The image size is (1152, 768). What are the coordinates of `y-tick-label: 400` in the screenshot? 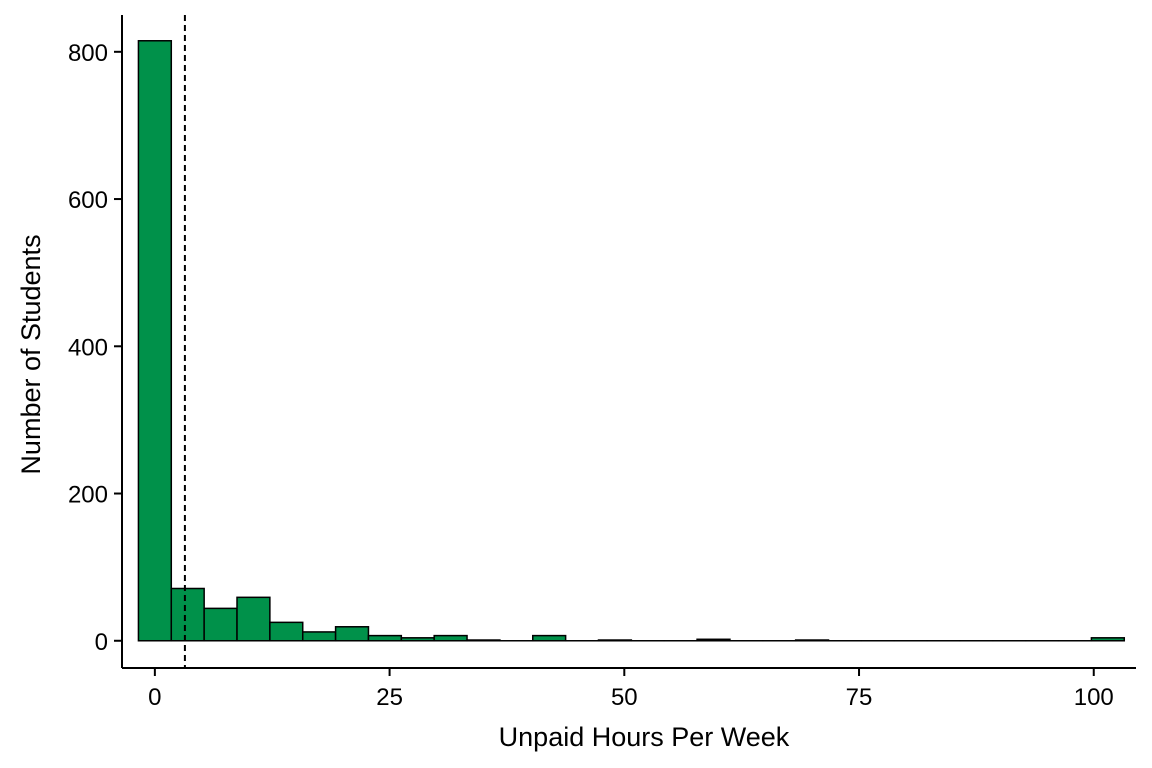 It's located at (88, 347).